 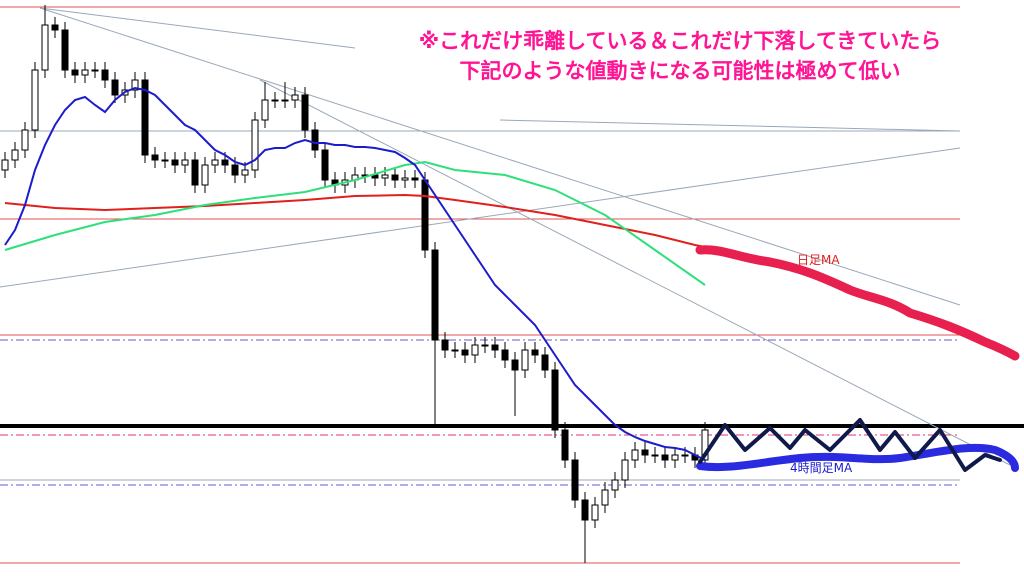 I want to click on daily-ma-projection, so click(x=857, y=303).